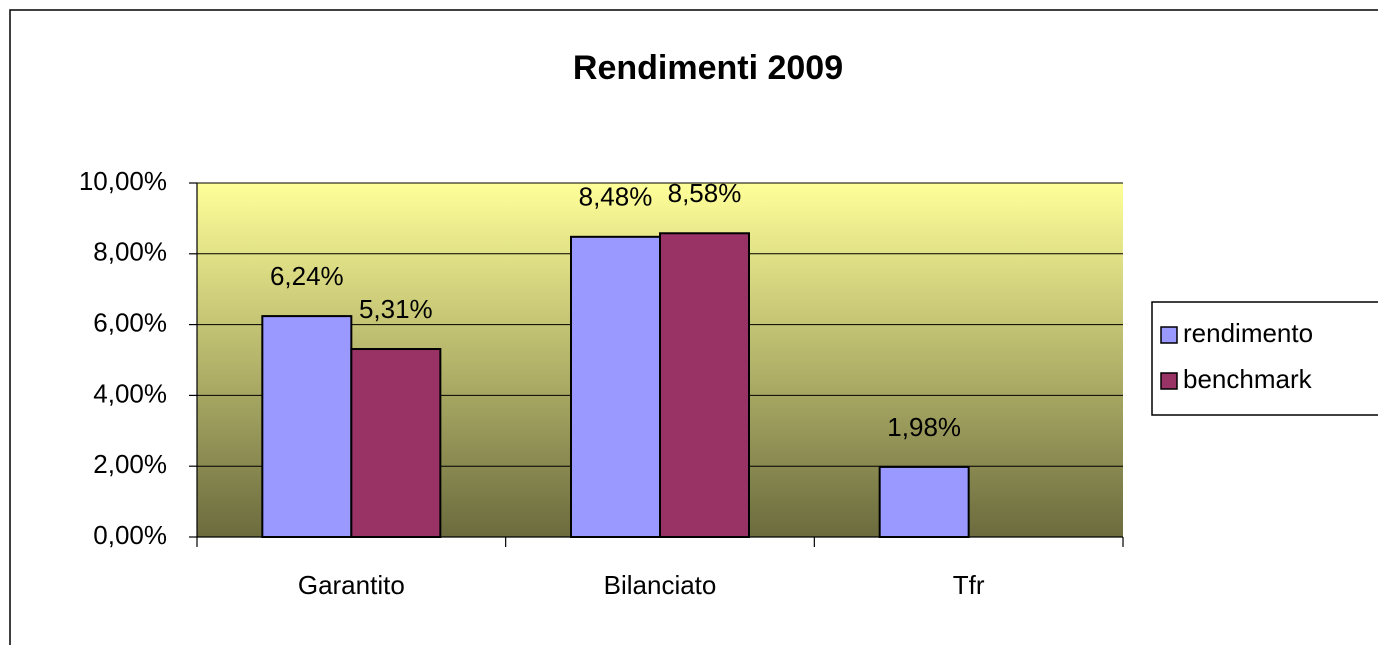 The image size is (1378, 645). What do you see at coordinates (123, 181) in the screenshot?
I see `y-tick-label: 10,00%` at bounding box center [123, 181].